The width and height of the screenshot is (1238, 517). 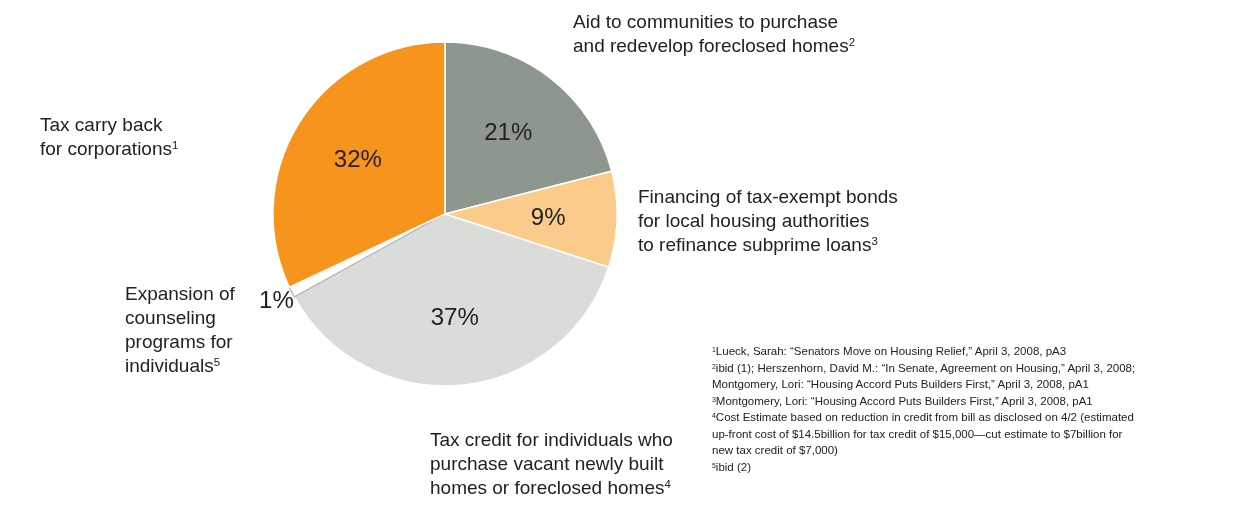 What do you see at coordinates (109, 136) in the screenshot?
I see `slice-label: Tax carry back for corporations$^{1}$` at bounding box center [109, 136].